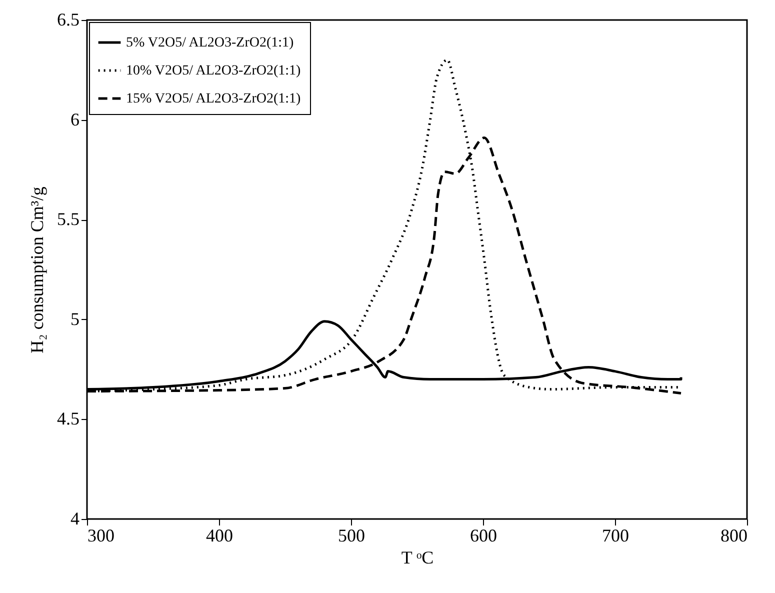  I want to click on y-tick-label: 4, so click(75, 518).